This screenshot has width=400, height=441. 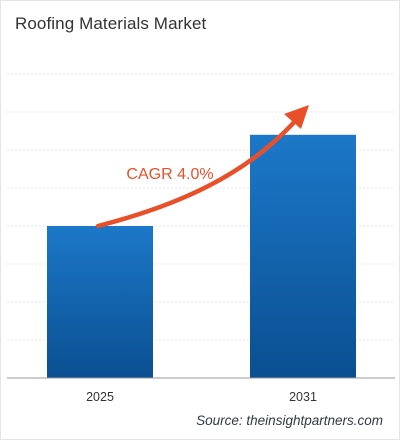 What do you see at coordinates (111, 23) in the screenshot?
I see `chart-title: Roofing Materials Market` at bounding box center [111, 23].